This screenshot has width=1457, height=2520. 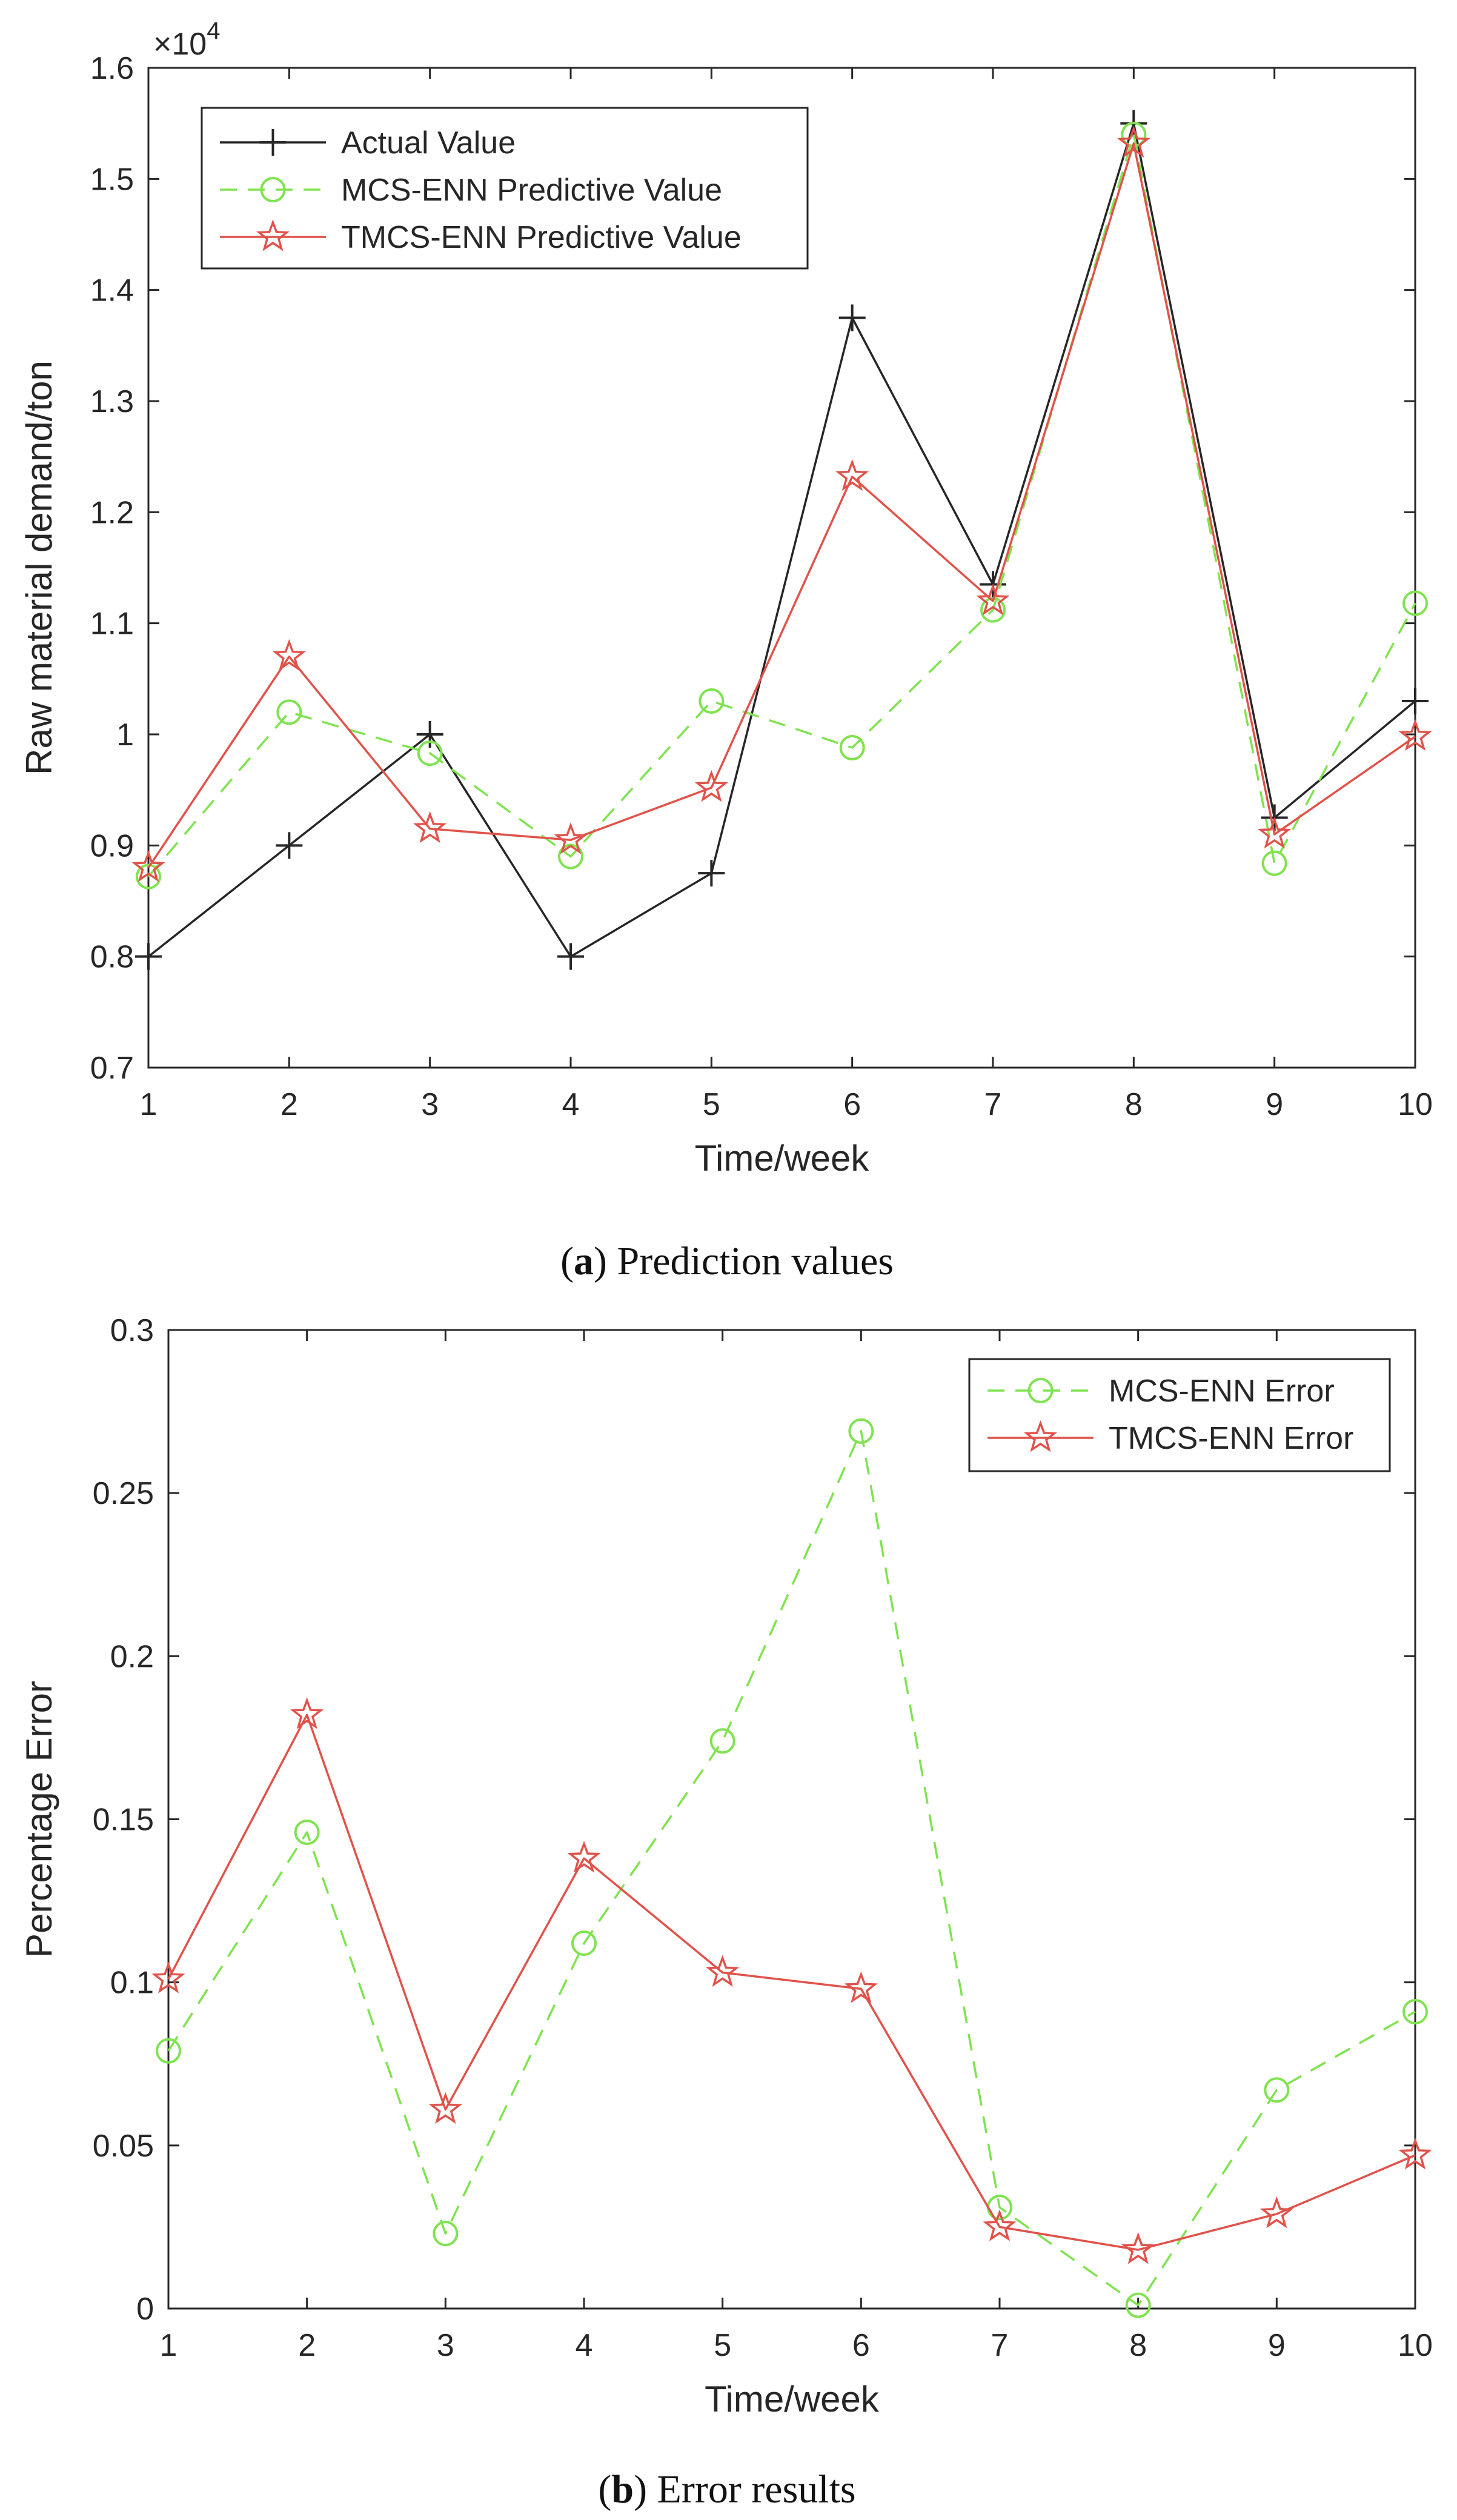 I want to click on y-axis-label: Percentage Error, so click(x=39, y=1819).